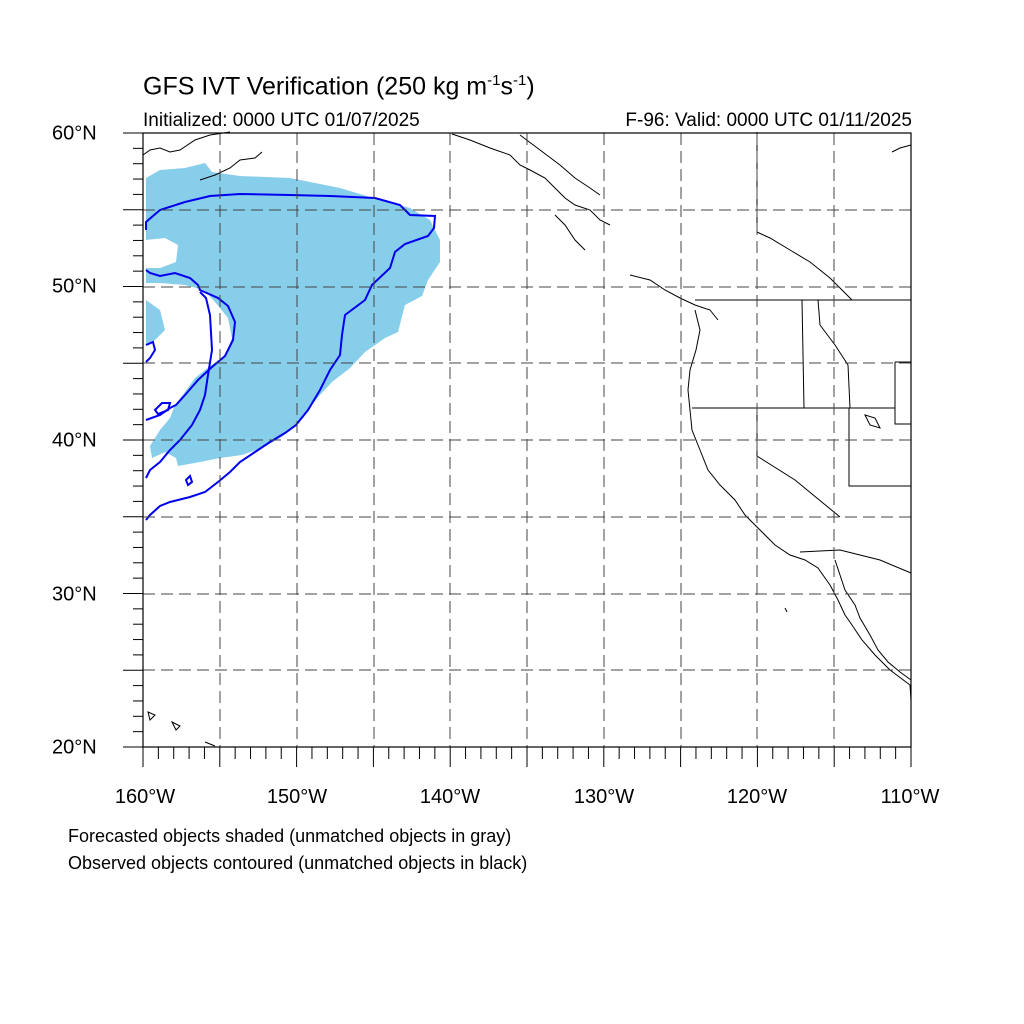 The image size is (1024, 1024). What do you see at coordinates (757, 797) in the screenshot?
I see `lon-label-120w: 120°W` at bounding box center [757, 797].